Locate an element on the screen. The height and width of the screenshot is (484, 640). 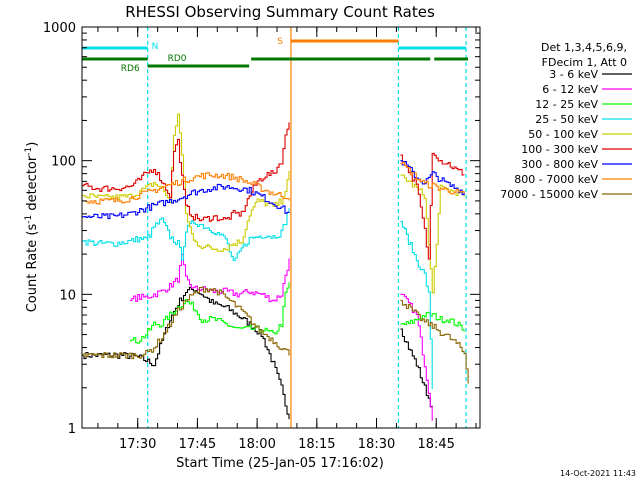
legend-label-1: 6 - 12 keV is located at coordinates (570, 89).